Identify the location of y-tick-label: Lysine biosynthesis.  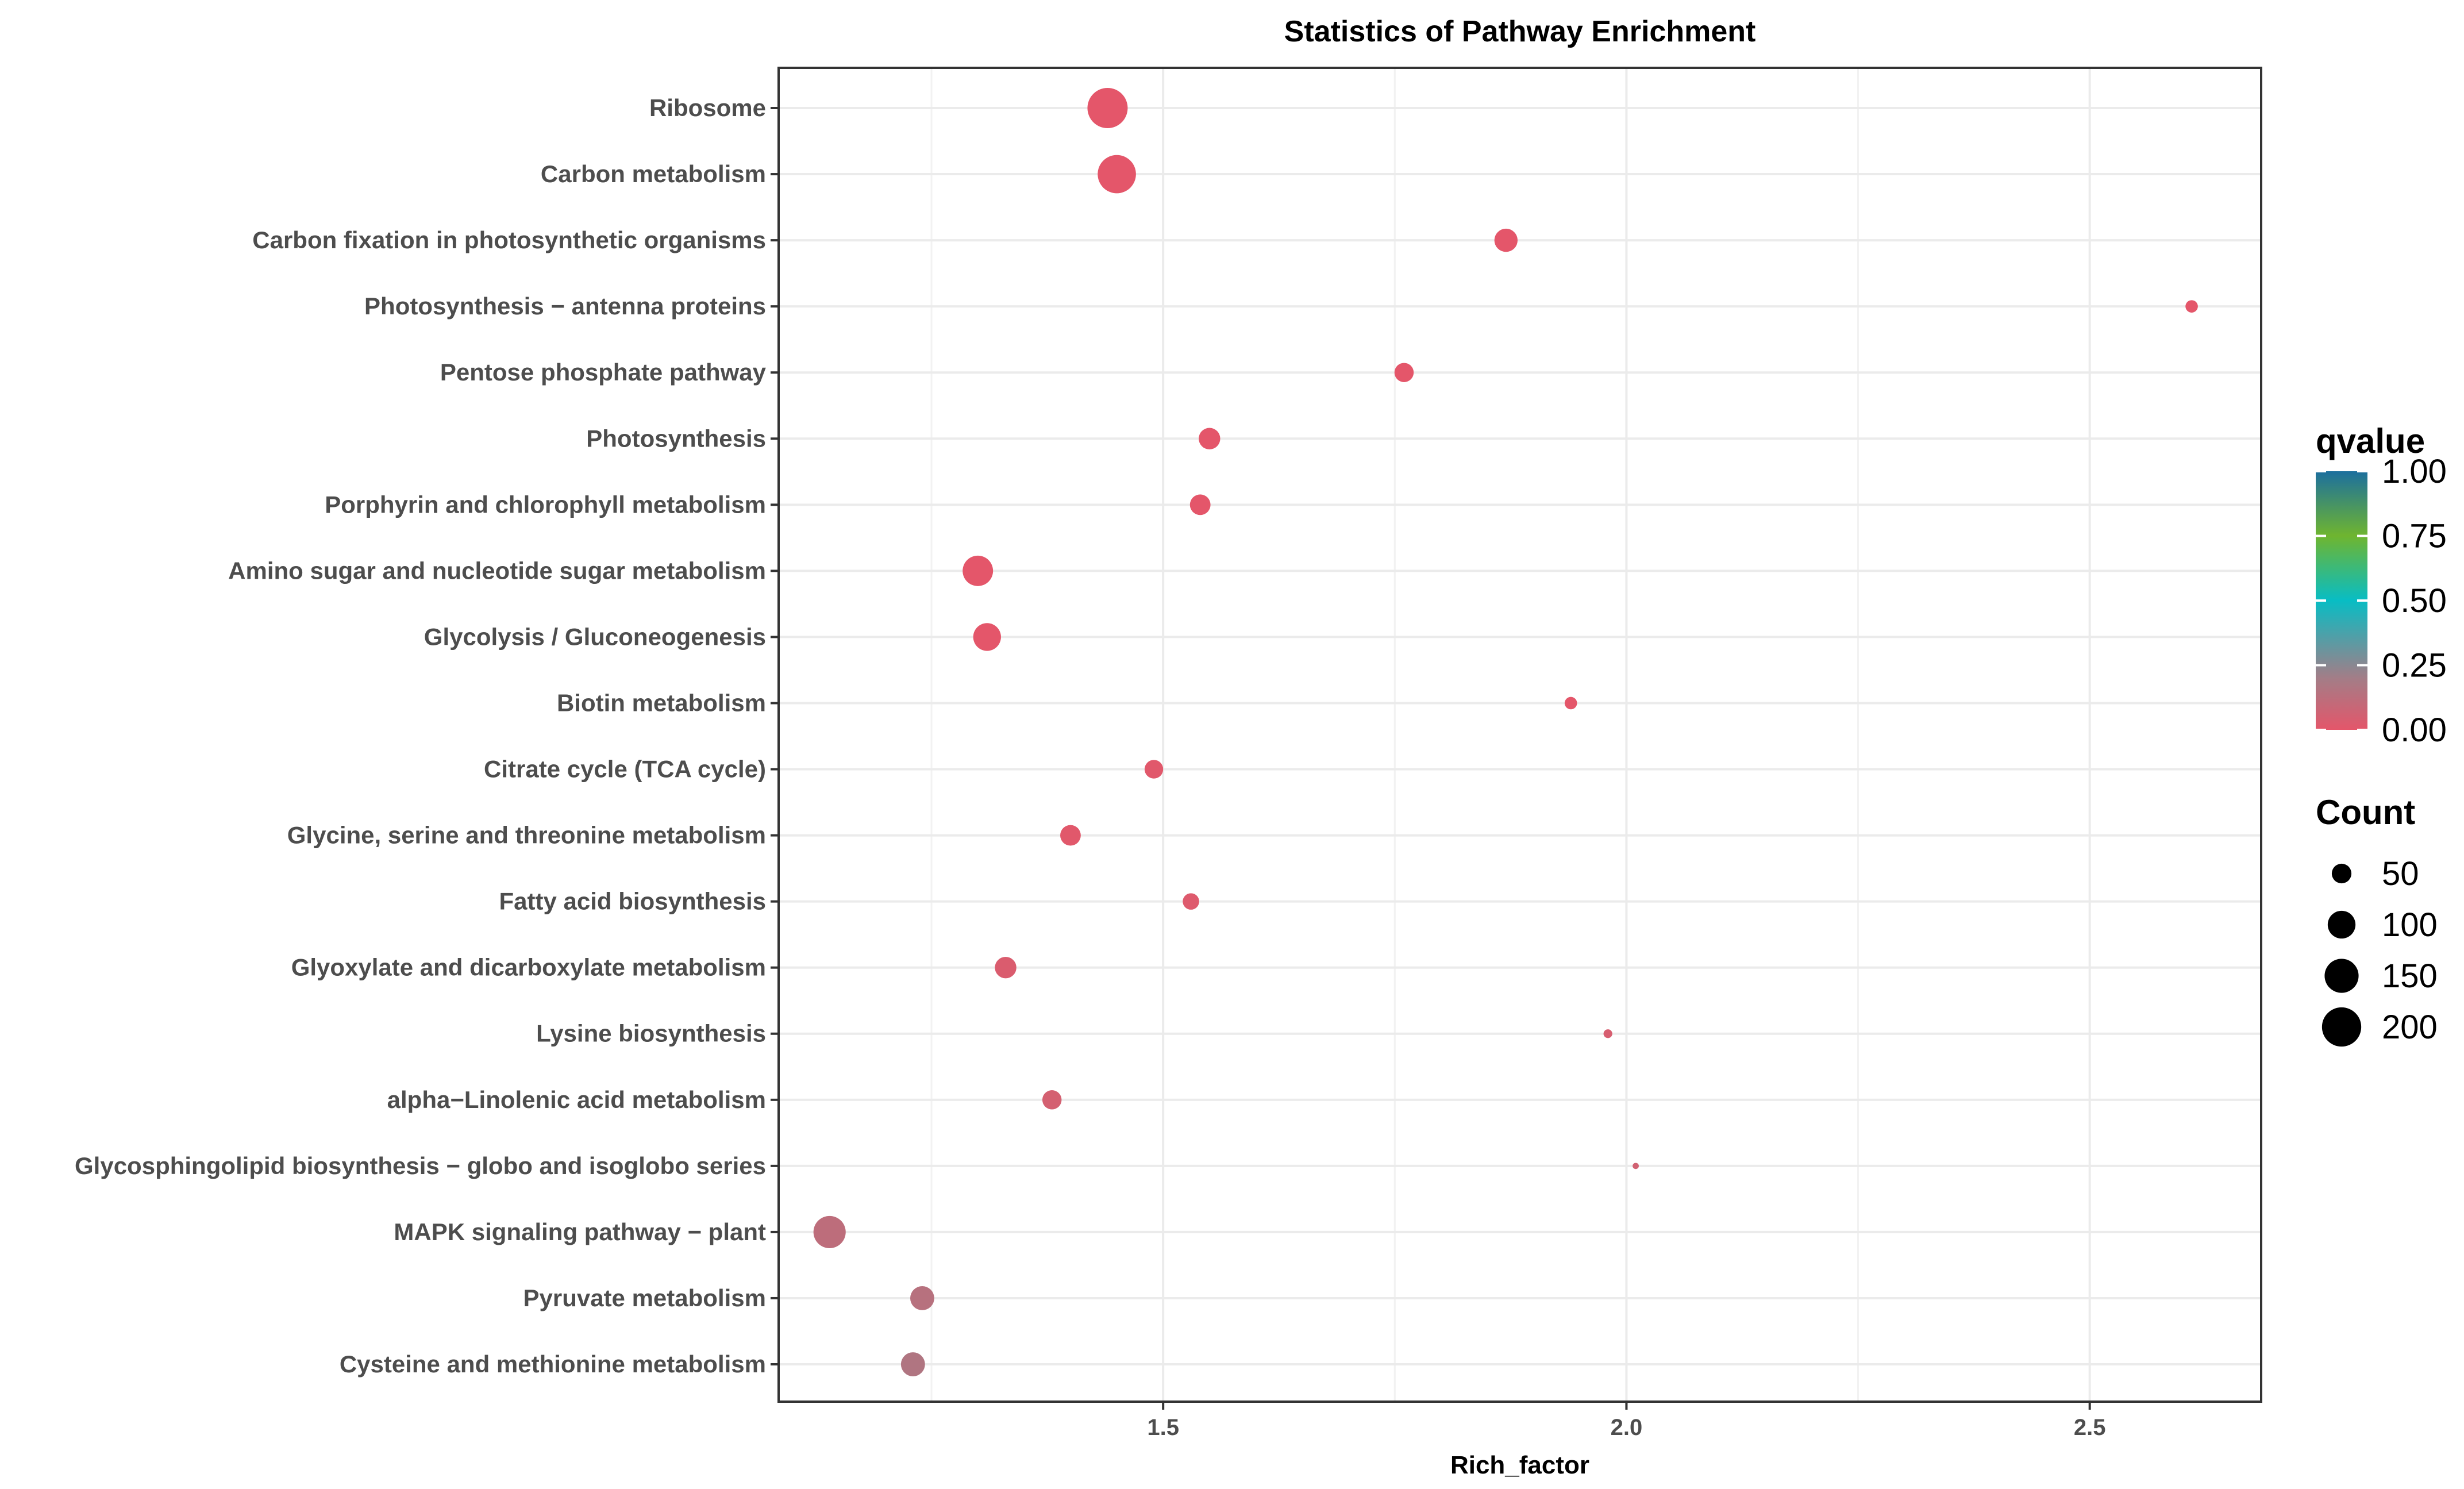
(651, 1033).